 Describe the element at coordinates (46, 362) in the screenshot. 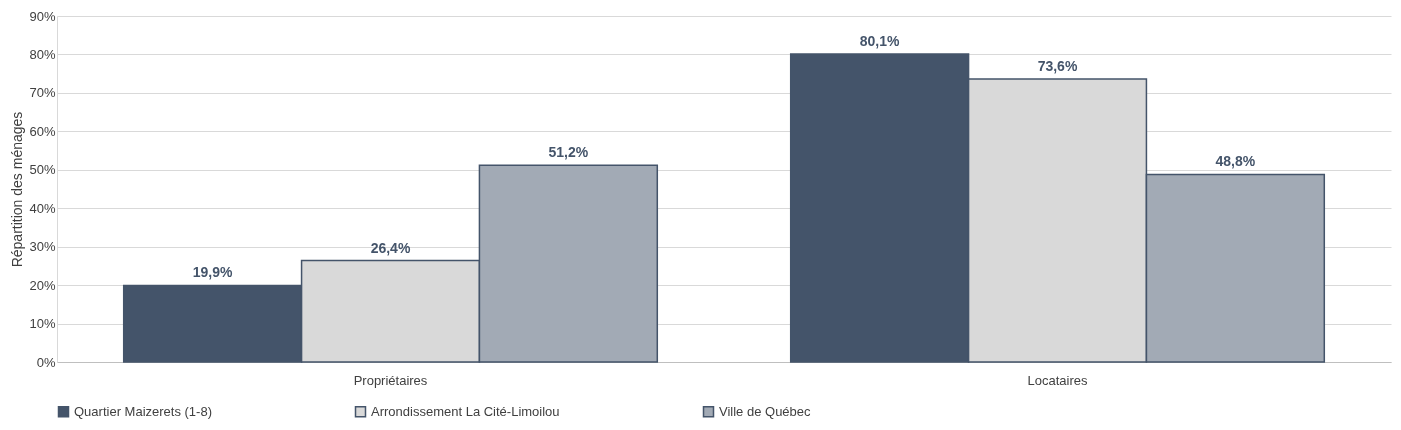

I see `y-tick-label: 0%` at that location.